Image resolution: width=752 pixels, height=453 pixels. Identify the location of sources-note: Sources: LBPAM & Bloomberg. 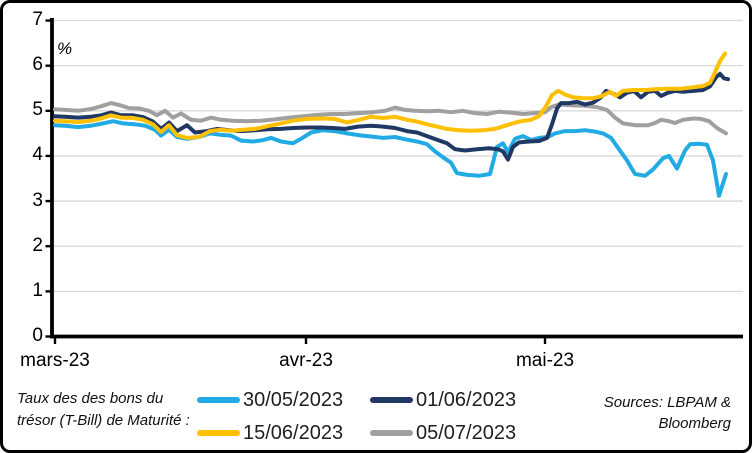
(667, 413).